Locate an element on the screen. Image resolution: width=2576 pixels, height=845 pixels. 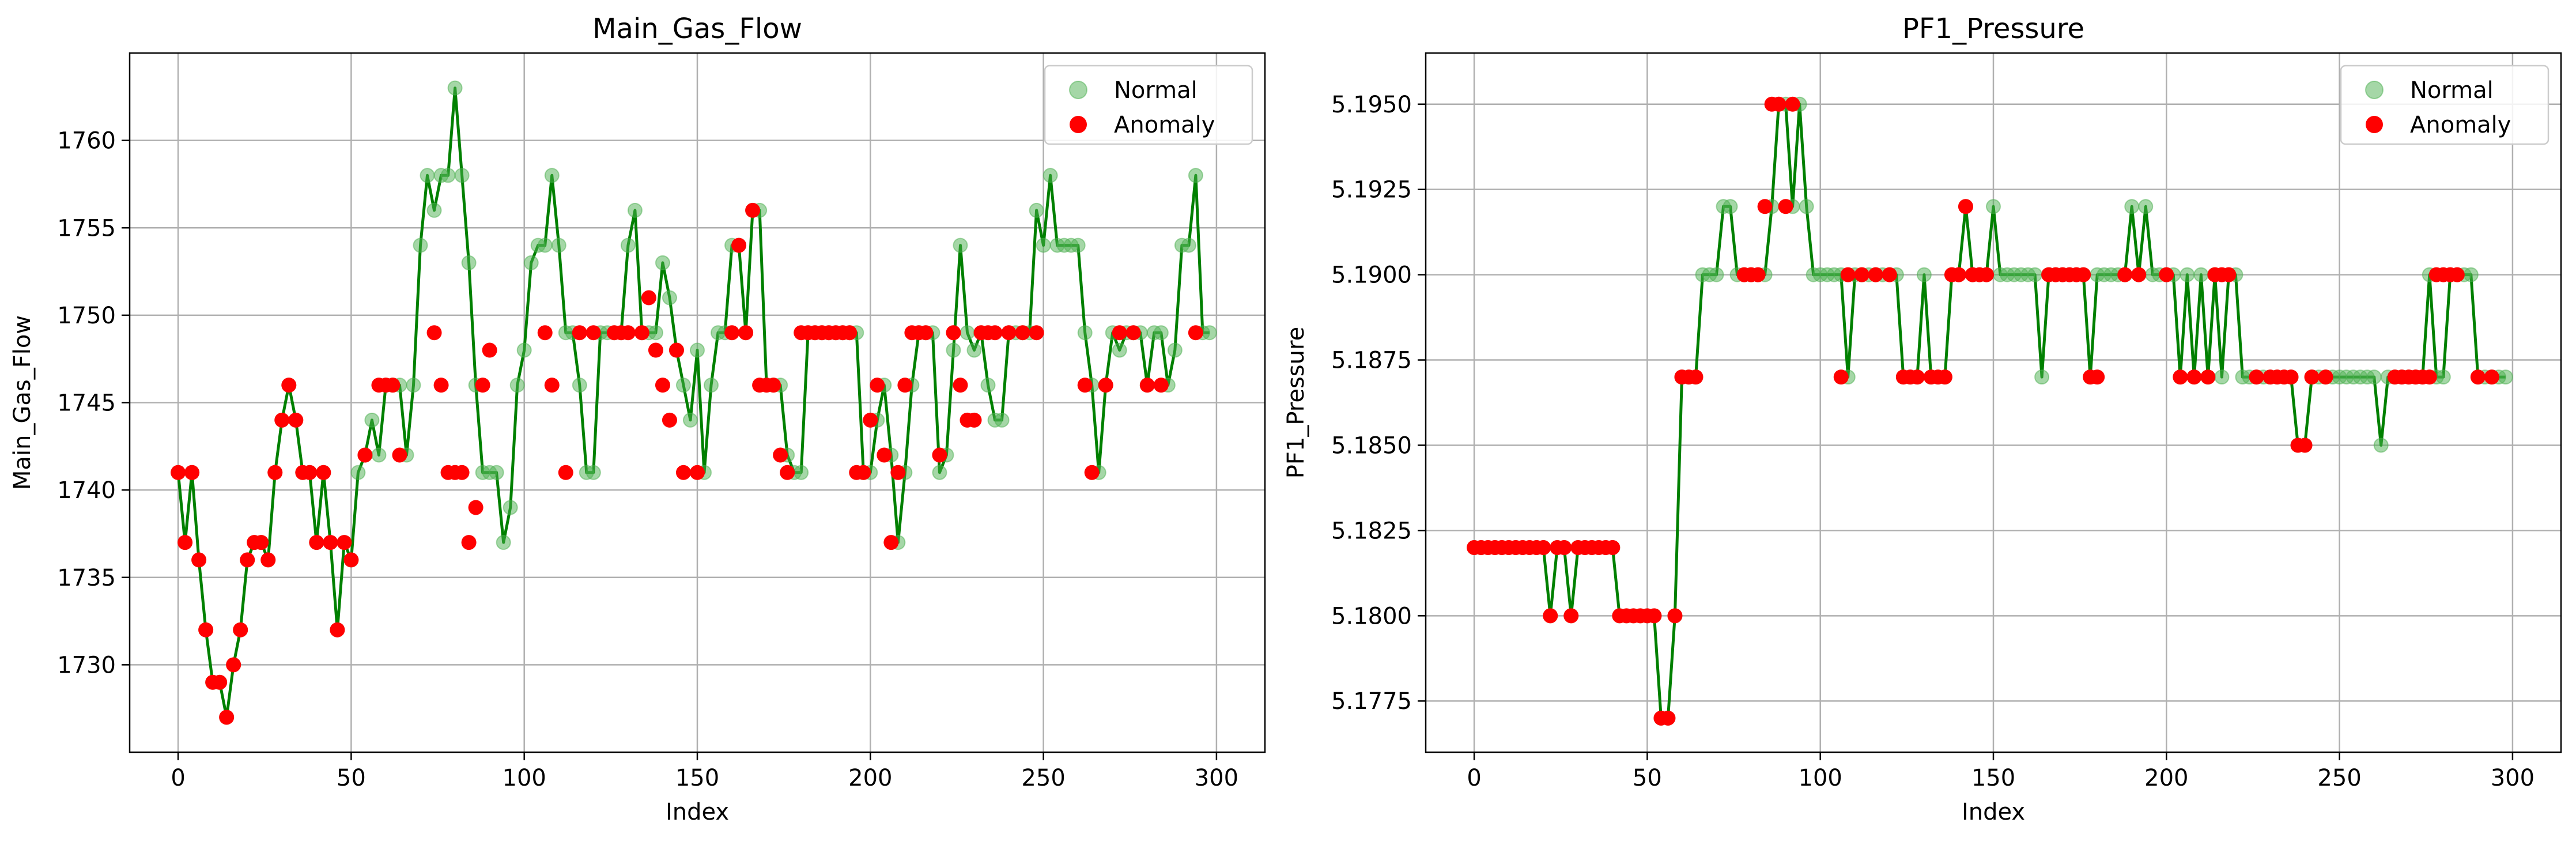
pf1-pressure-x-axis-label: Index is located at coordinates (1993, 812).